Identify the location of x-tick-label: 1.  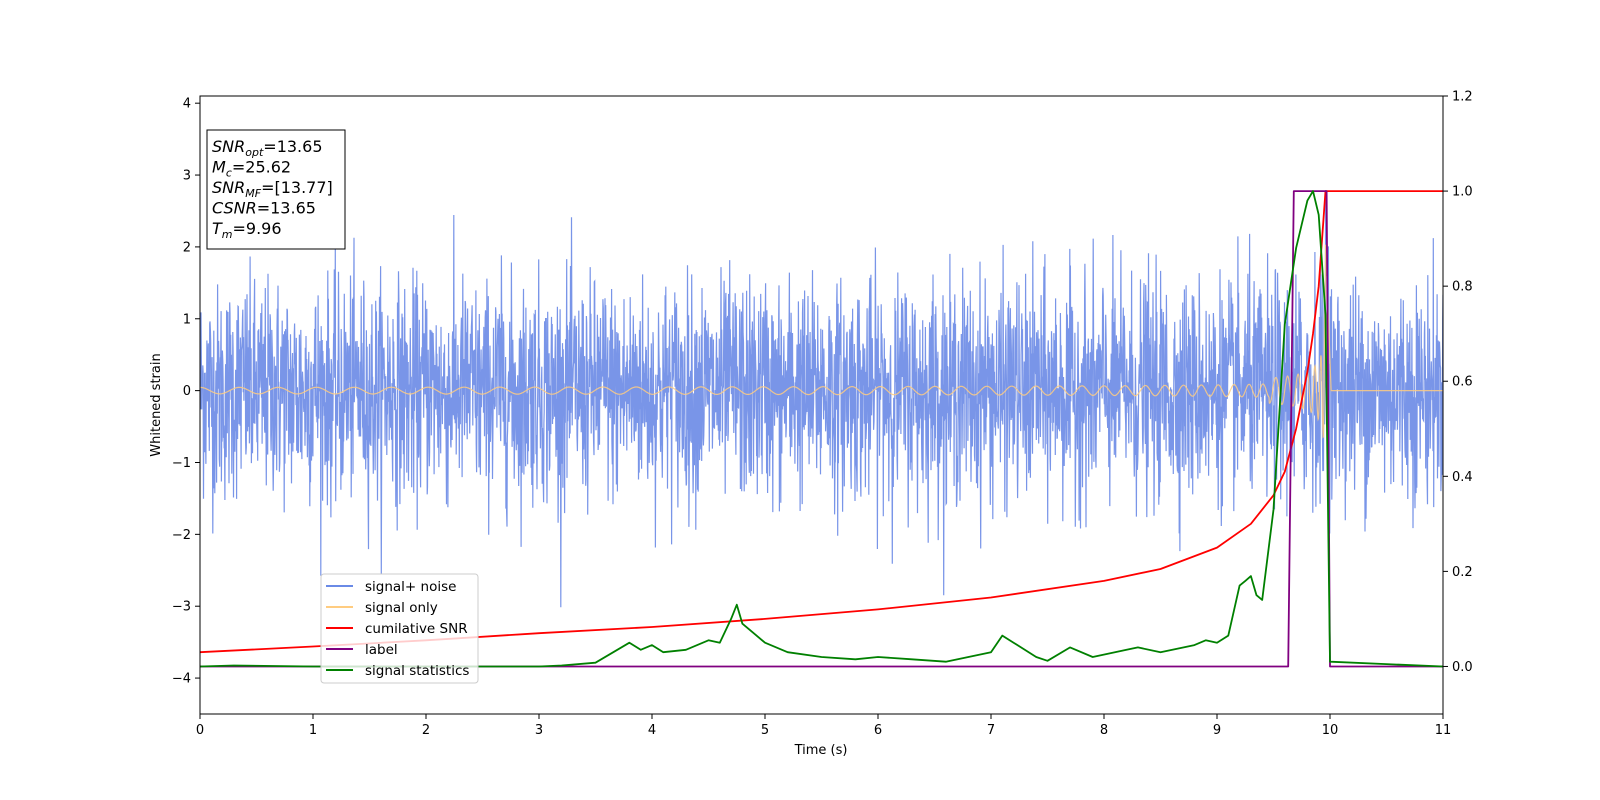
(313, 730).